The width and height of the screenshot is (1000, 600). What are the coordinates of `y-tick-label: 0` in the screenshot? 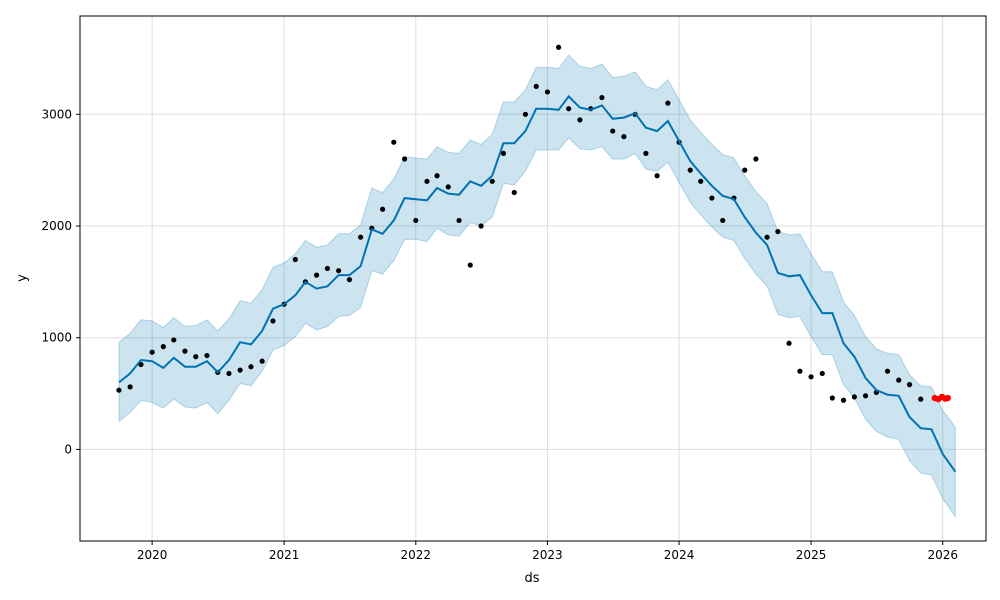 It's located at (68, 449).